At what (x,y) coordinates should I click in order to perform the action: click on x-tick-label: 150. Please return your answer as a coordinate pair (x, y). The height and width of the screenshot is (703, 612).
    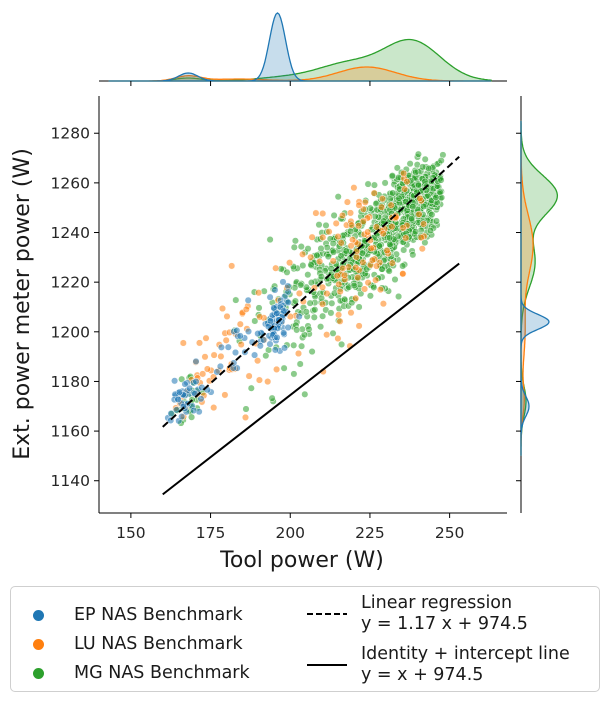
    Looking at the image, I should click on (131, 533).